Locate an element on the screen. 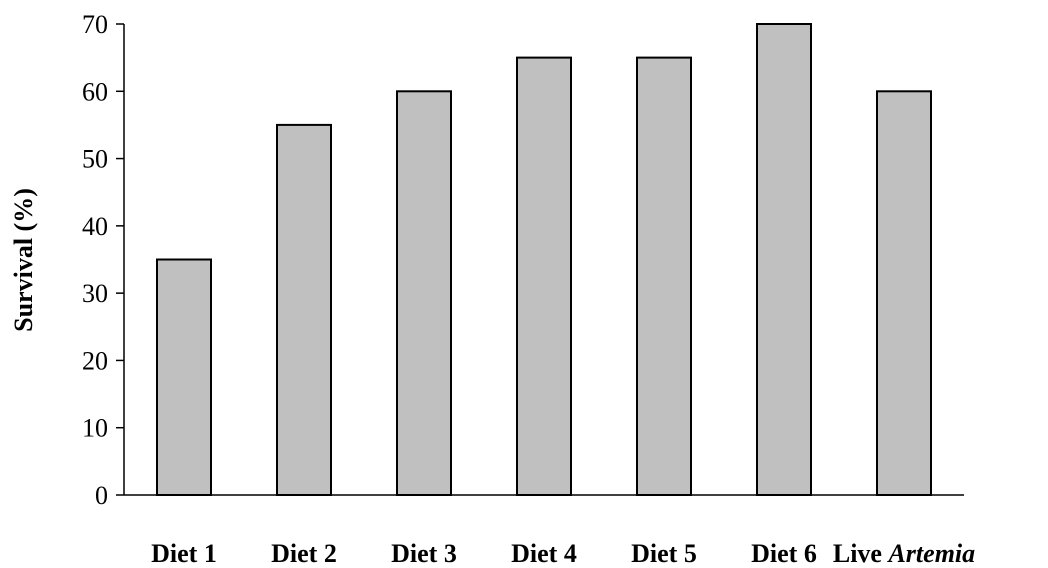 The height and width of the screenshot is (568, 1048). y-tick-label-50: 50 is located at coordinates (95, 159).